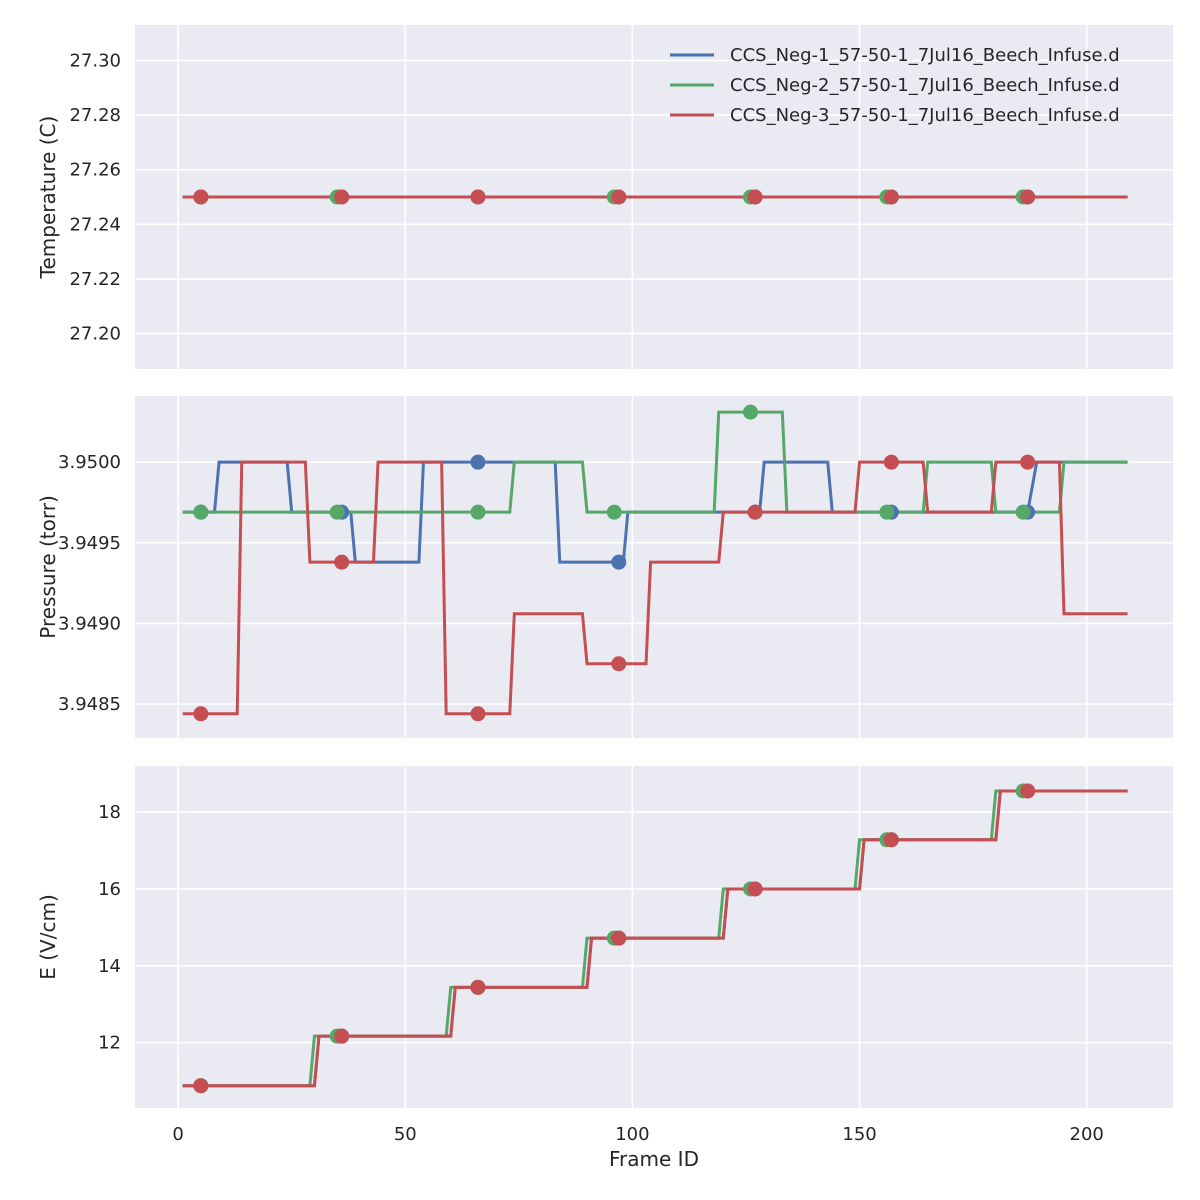 The image size is (1200, 1200). I want to click on y-tick-label: 3.9495, so click(89, 543).